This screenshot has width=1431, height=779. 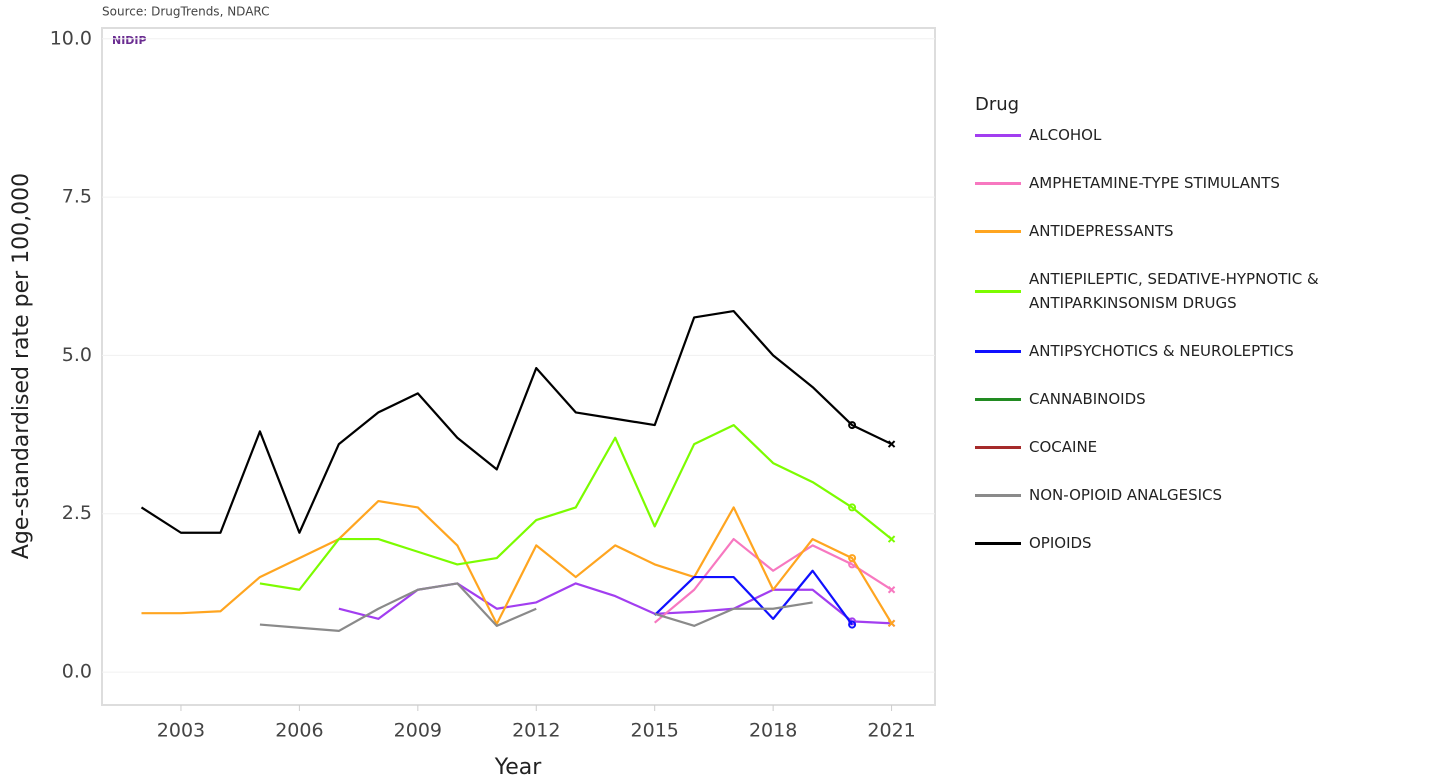 I want to click on legend-label: COCAINE, so click(x=1063, y=447).